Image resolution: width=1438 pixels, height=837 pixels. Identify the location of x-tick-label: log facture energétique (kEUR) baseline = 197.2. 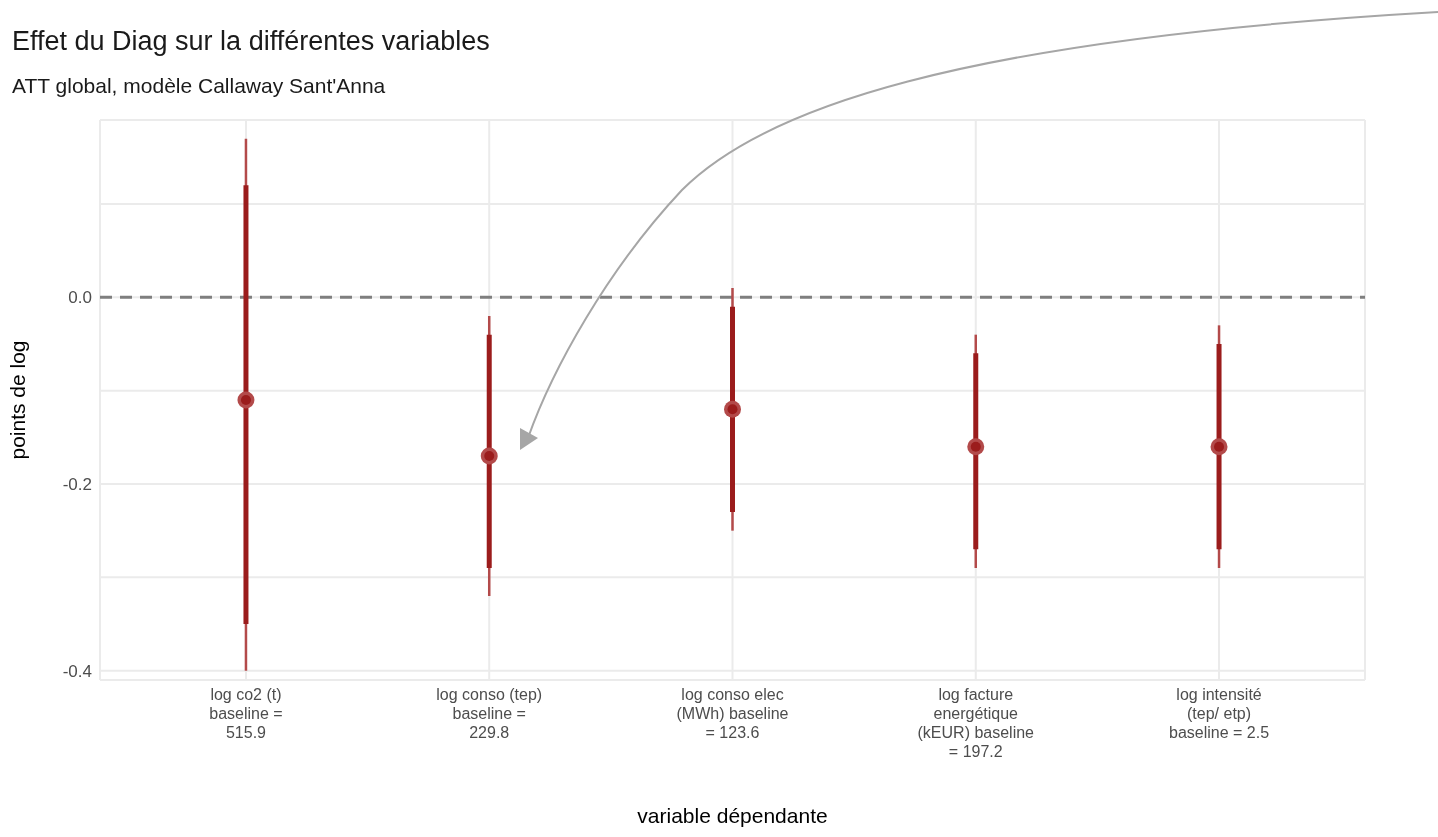
(976, 723).